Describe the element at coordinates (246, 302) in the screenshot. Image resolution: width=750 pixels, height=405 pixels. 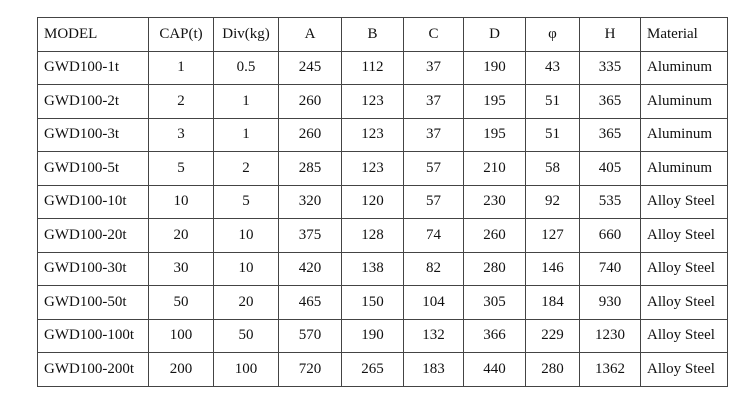
I see `table-cell: 20` at that location.